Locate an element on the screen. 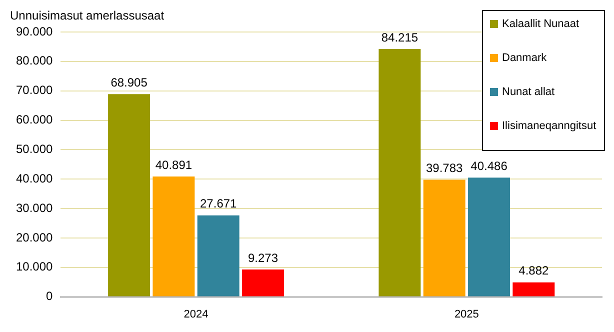 The width and height of the screenshot is (614, 332). legend-label: Danmark is located at coordinates (525, 58).